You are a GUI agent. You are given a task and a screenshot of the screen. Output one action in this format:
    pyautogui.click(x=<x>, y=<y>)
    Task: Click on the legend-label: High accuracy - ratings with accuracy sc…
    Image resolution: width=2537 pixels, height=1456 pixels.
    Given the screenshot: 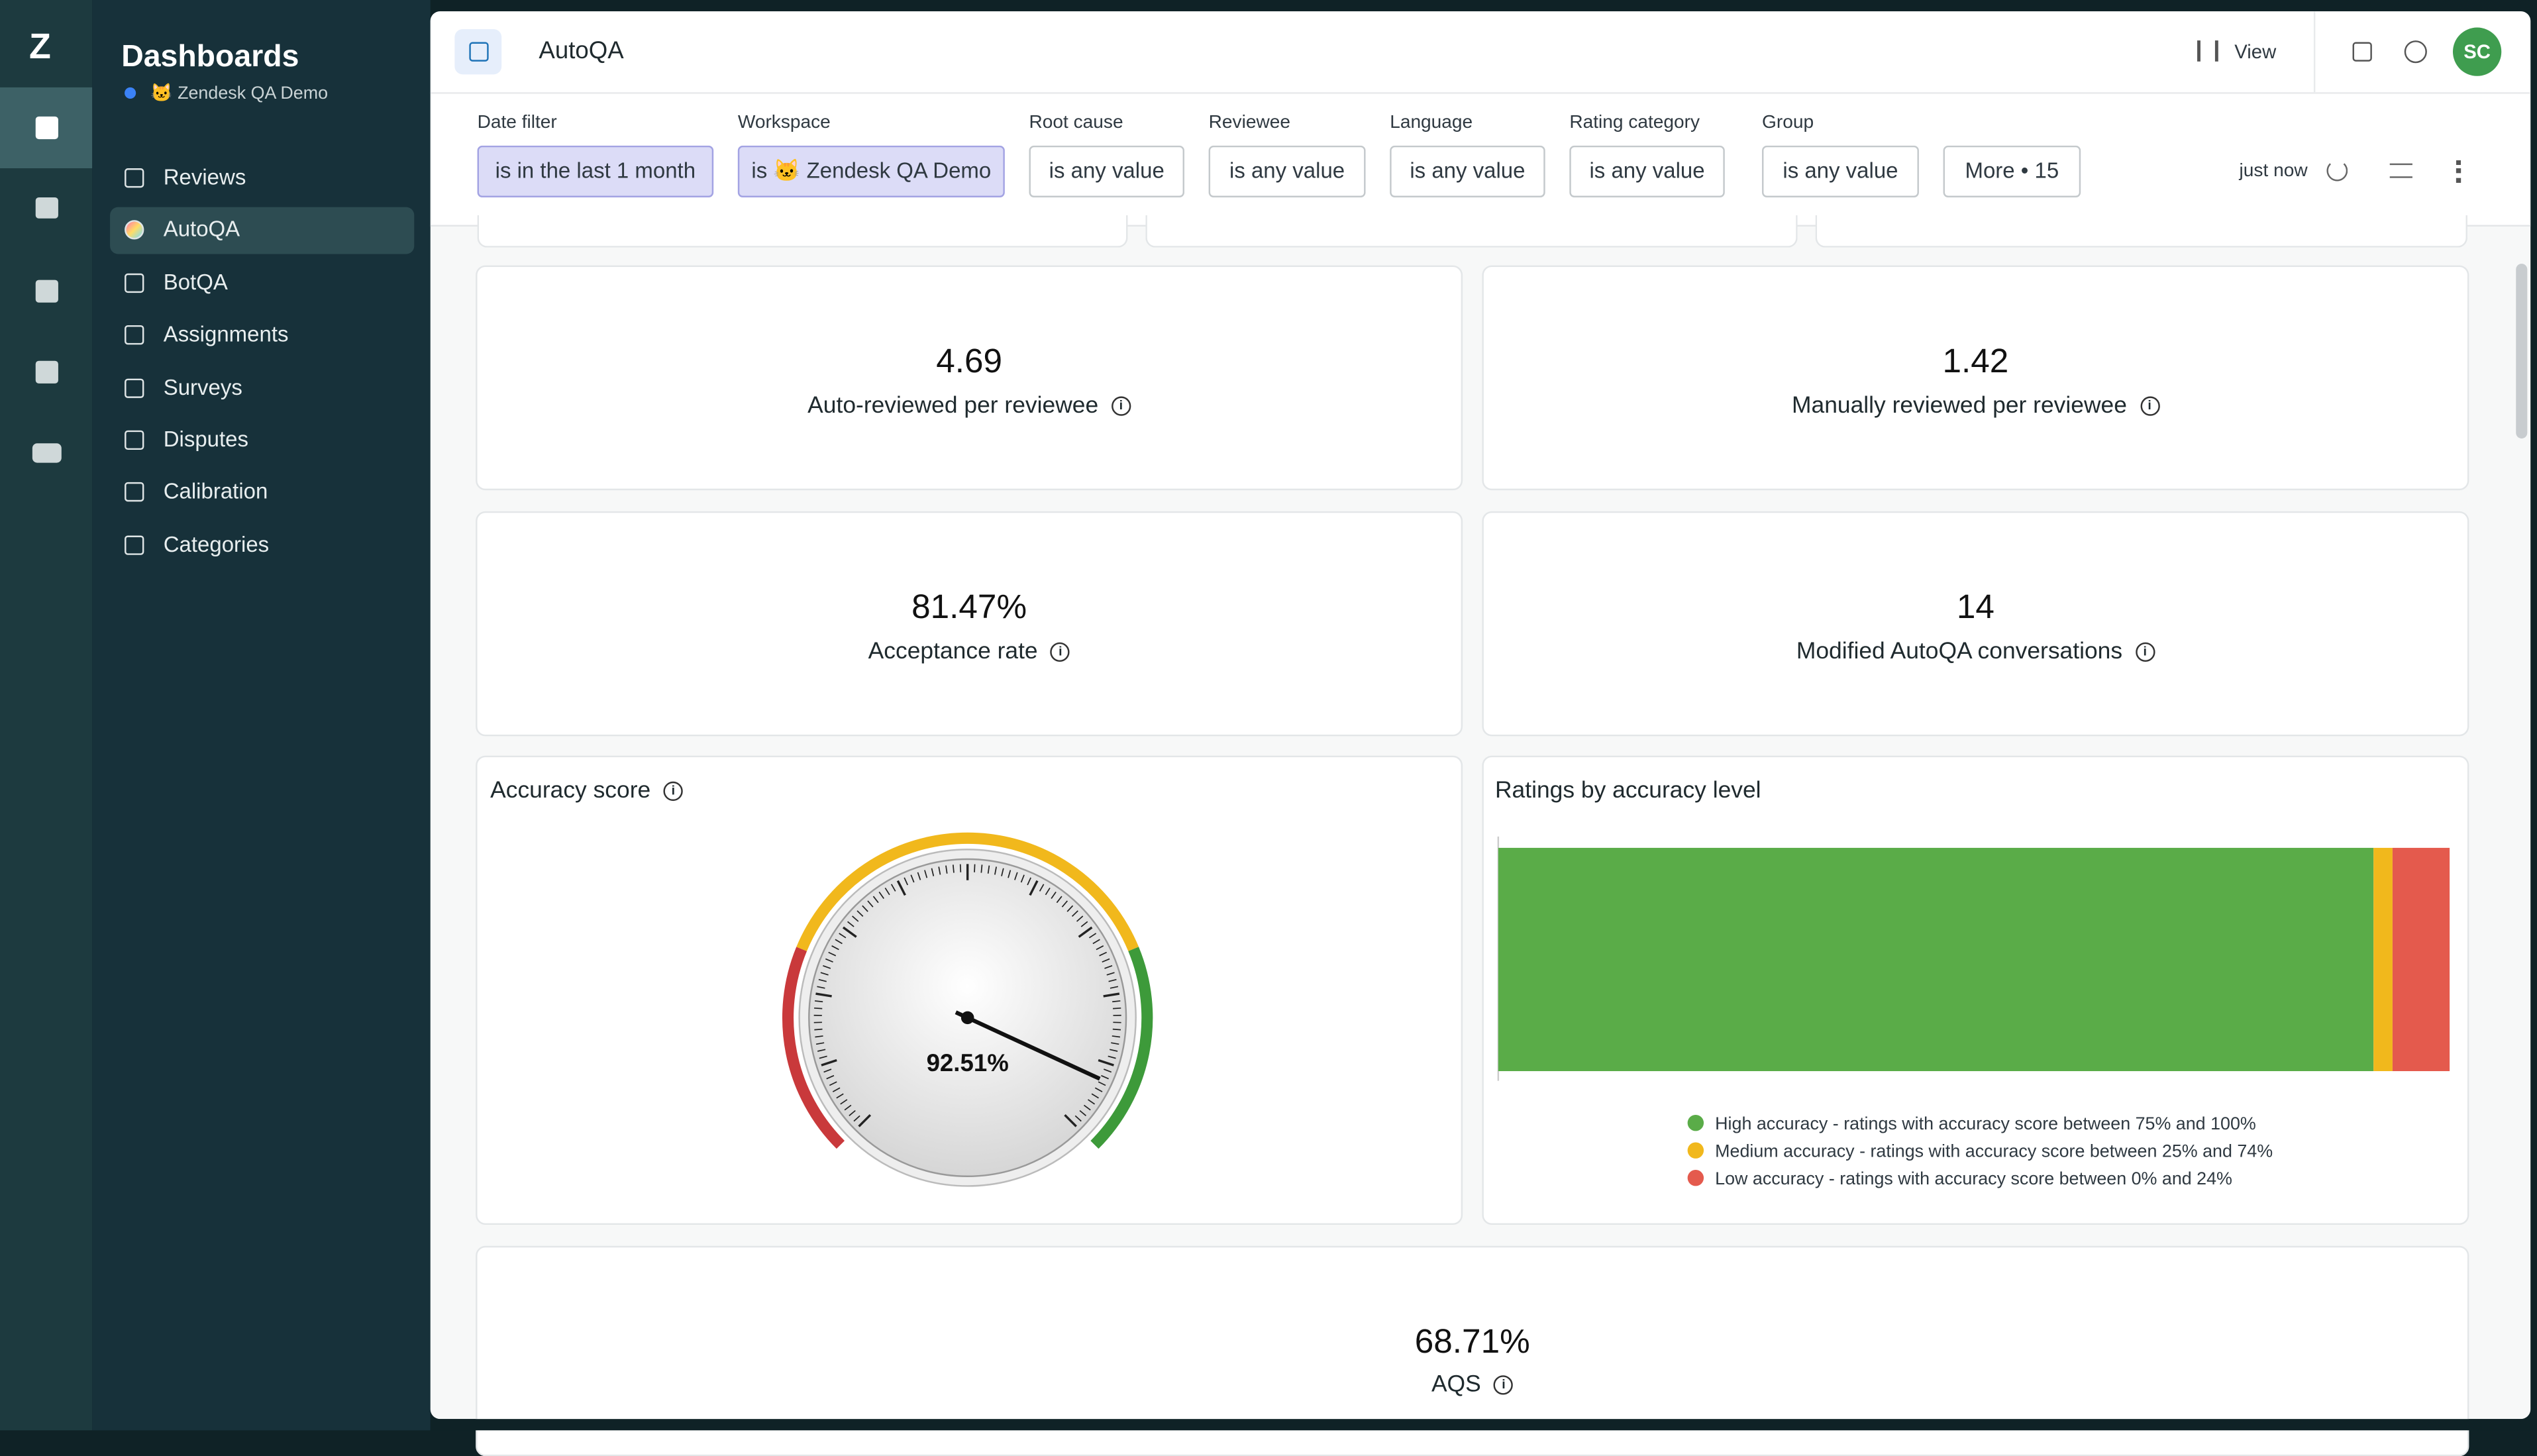 What is the action you would take?
    pyautogui.click(x=1985, y=1123)
    